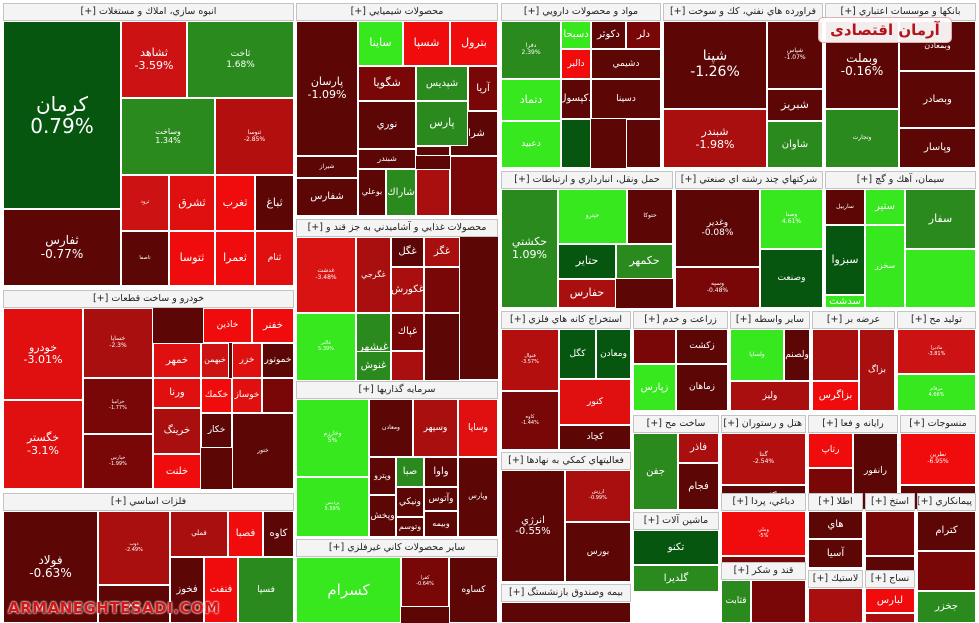 This screenshot has width=979, height=623. Describe the element at coordinates (587, 180) in the screenshot. I see `sector-header: حمل ونقل، انبارداري و ارتباطات [+]` at that location.